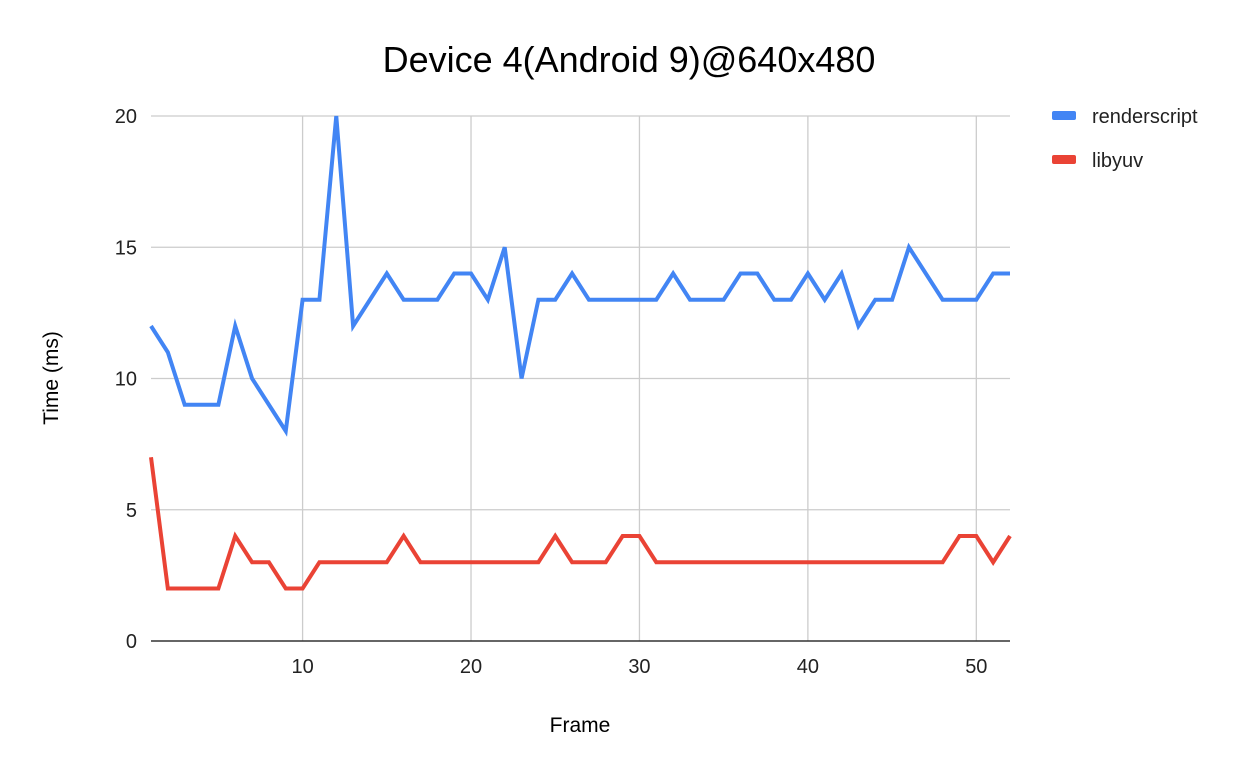 This screenshot has height=776, width=1258. What do you see at coordinates (126, 380) in the screenshot?
I see `y-tick-label: 10` at bounding box center [126, 380].